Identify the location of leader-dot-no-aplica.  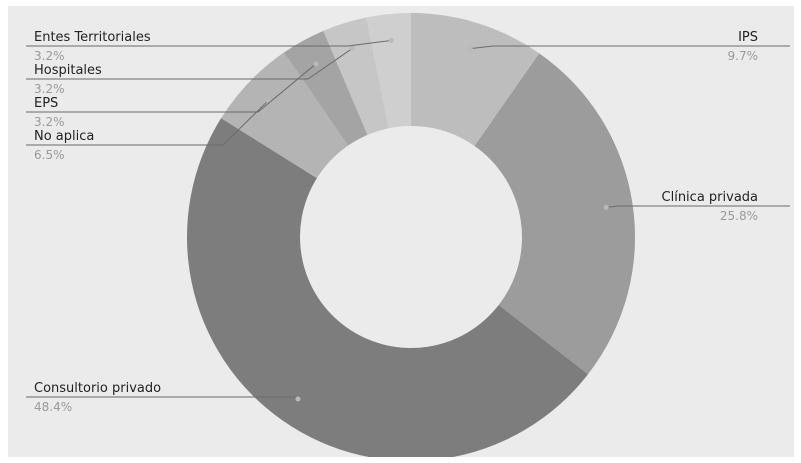
(268, 100).